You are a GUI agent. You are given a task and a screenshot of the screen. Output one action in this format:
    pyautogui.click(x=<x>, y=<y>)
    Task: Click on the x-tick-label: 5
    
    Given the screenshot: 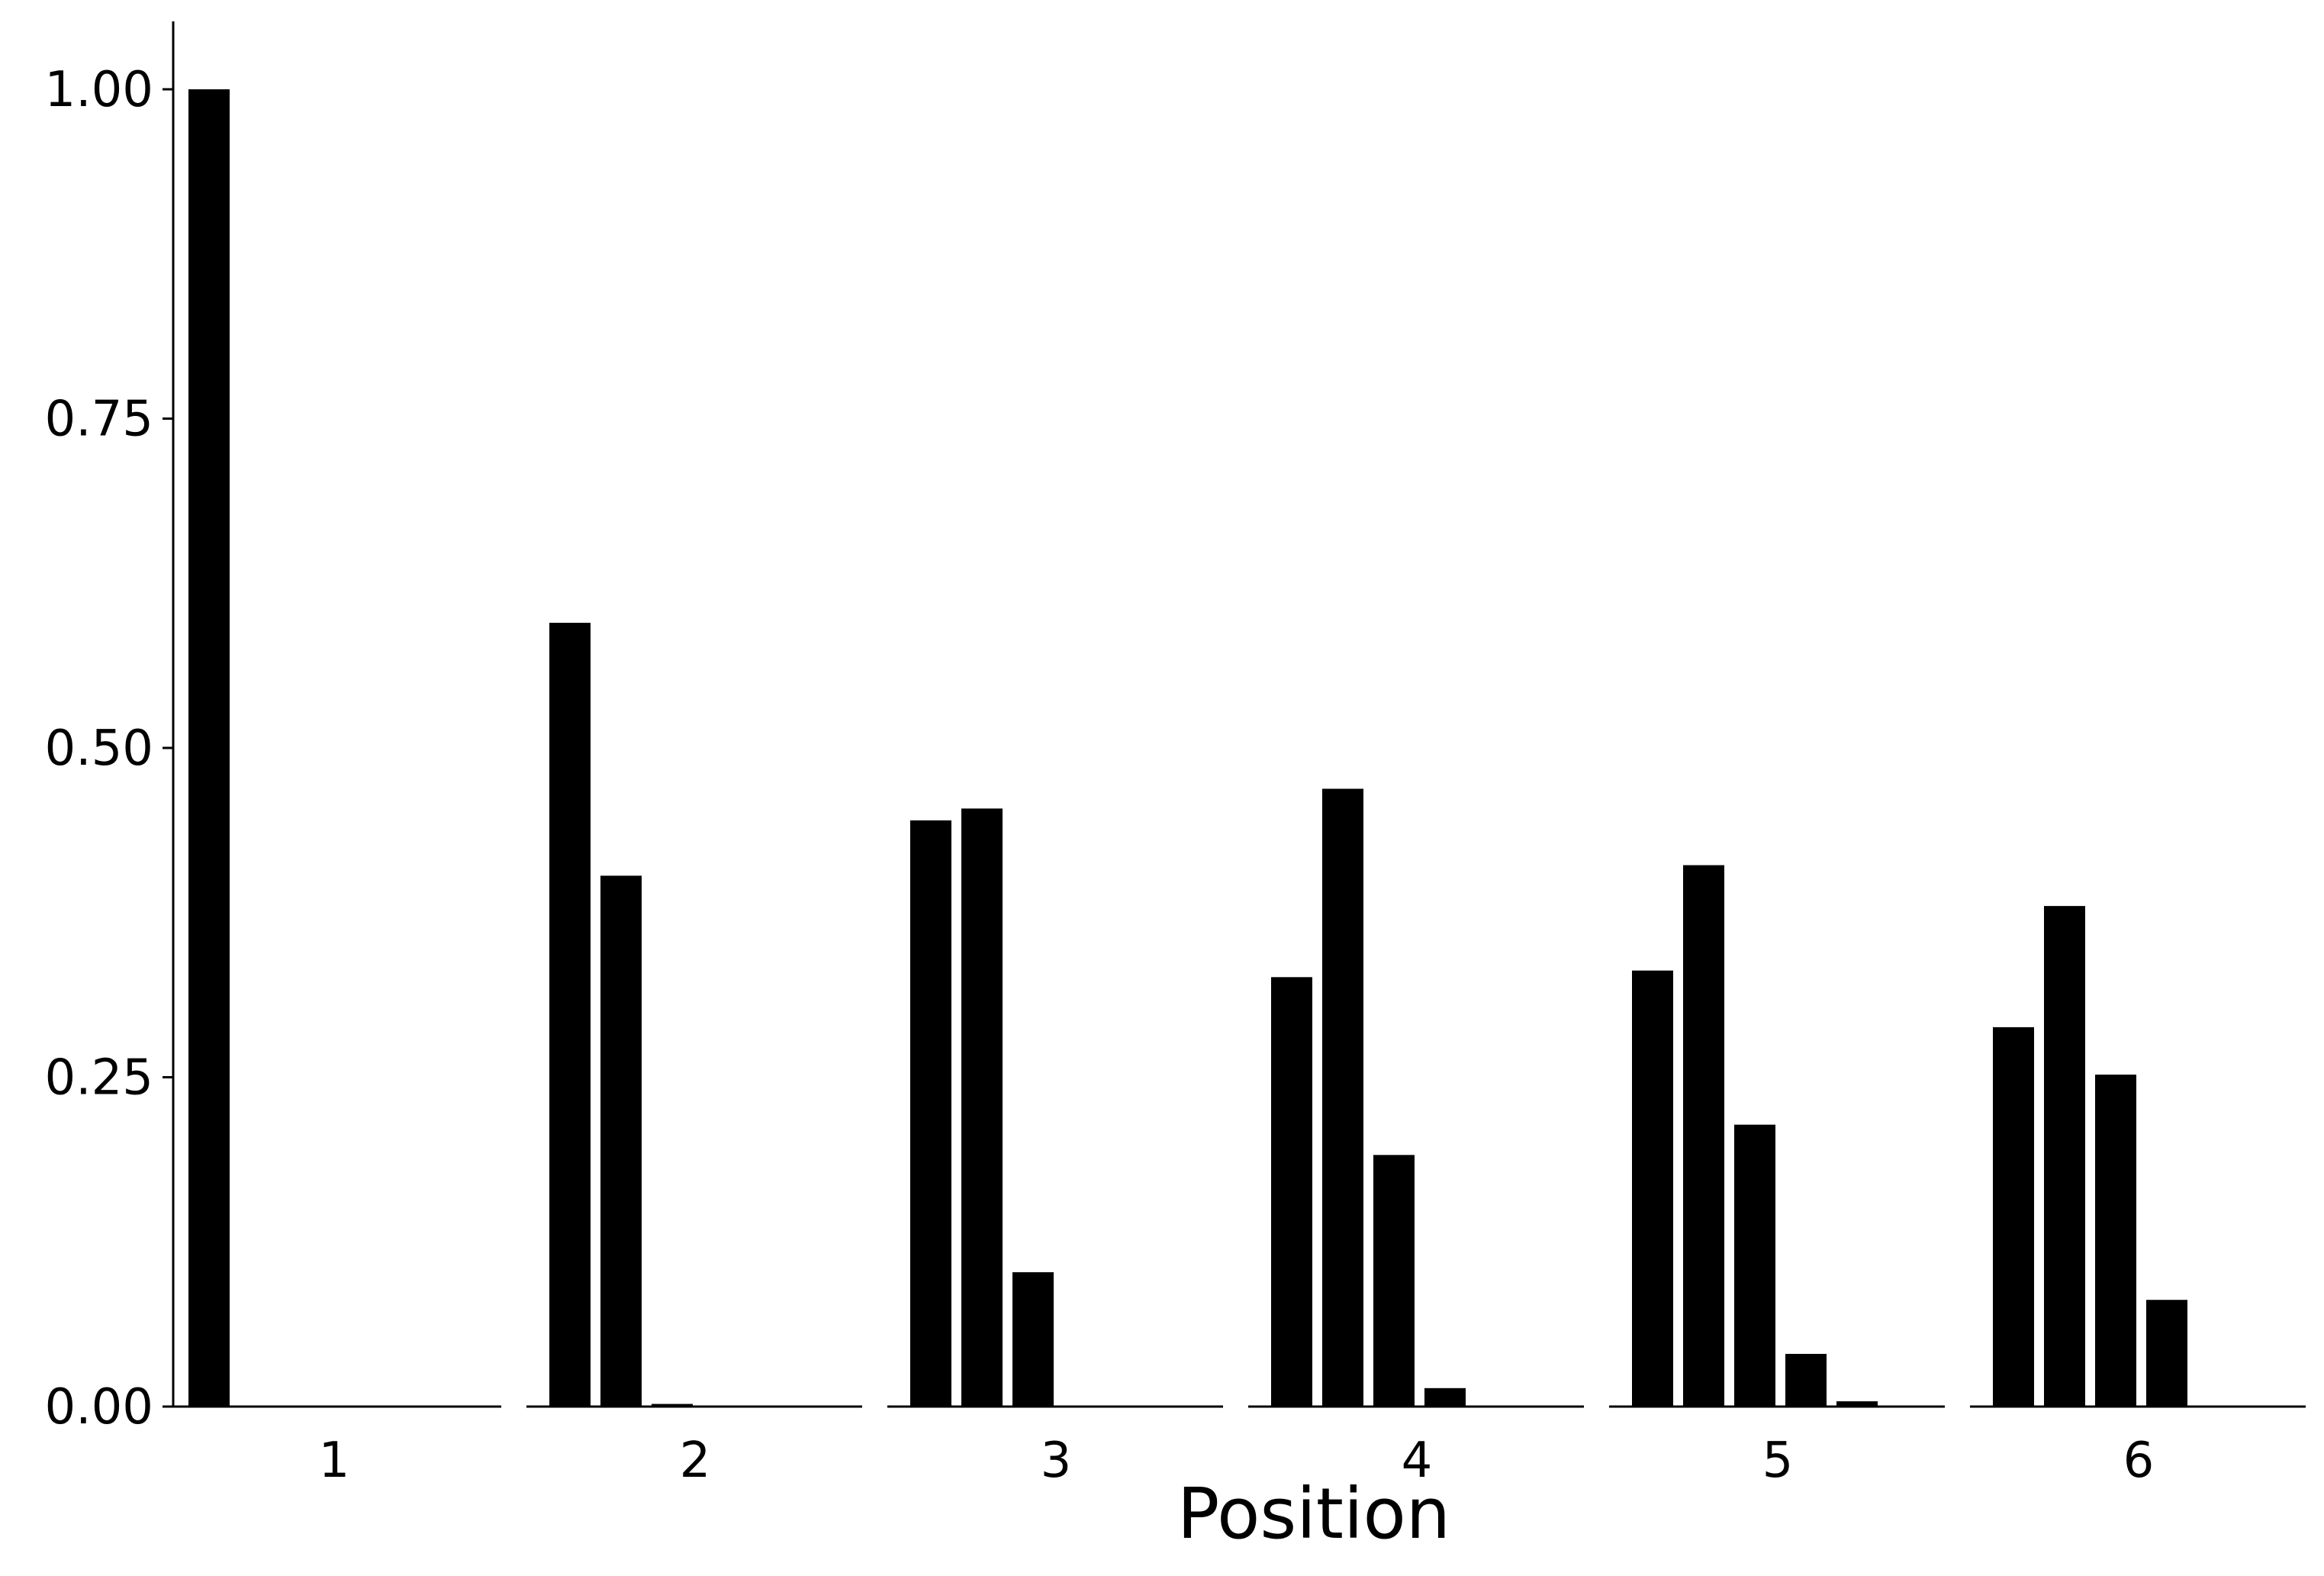 What is the action you would take?
    pyautogui.click(x=1778, y=1461)
    